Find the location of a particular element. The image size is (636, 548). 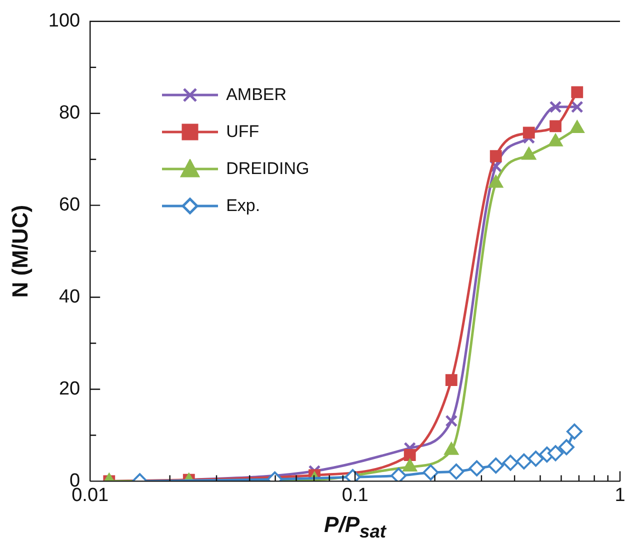

x-tick-label: 1 is located at coordinates (620, 495).